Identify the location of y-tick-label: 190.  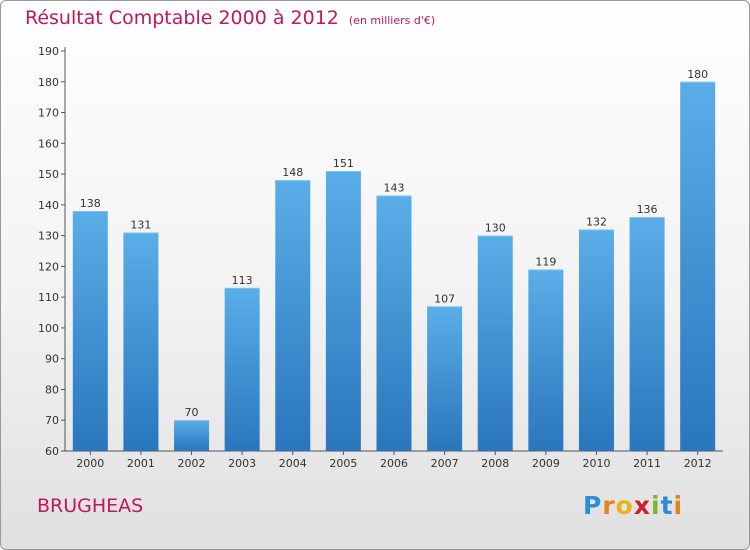
(48, 51).